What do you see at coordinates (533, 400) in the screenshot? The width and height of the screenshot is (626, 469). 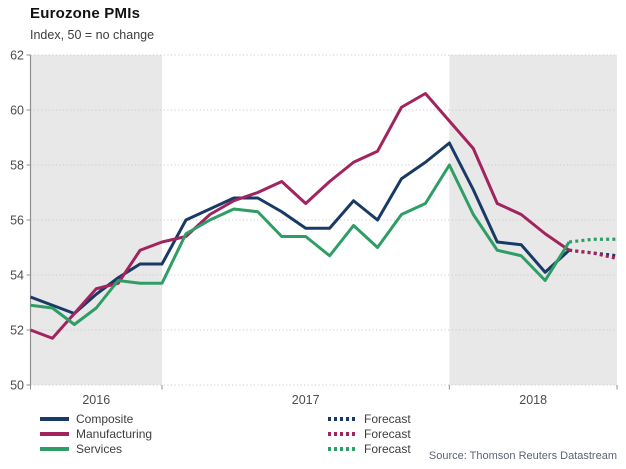 I see `x-year-label: 2018` at bounding box center [533, 400].